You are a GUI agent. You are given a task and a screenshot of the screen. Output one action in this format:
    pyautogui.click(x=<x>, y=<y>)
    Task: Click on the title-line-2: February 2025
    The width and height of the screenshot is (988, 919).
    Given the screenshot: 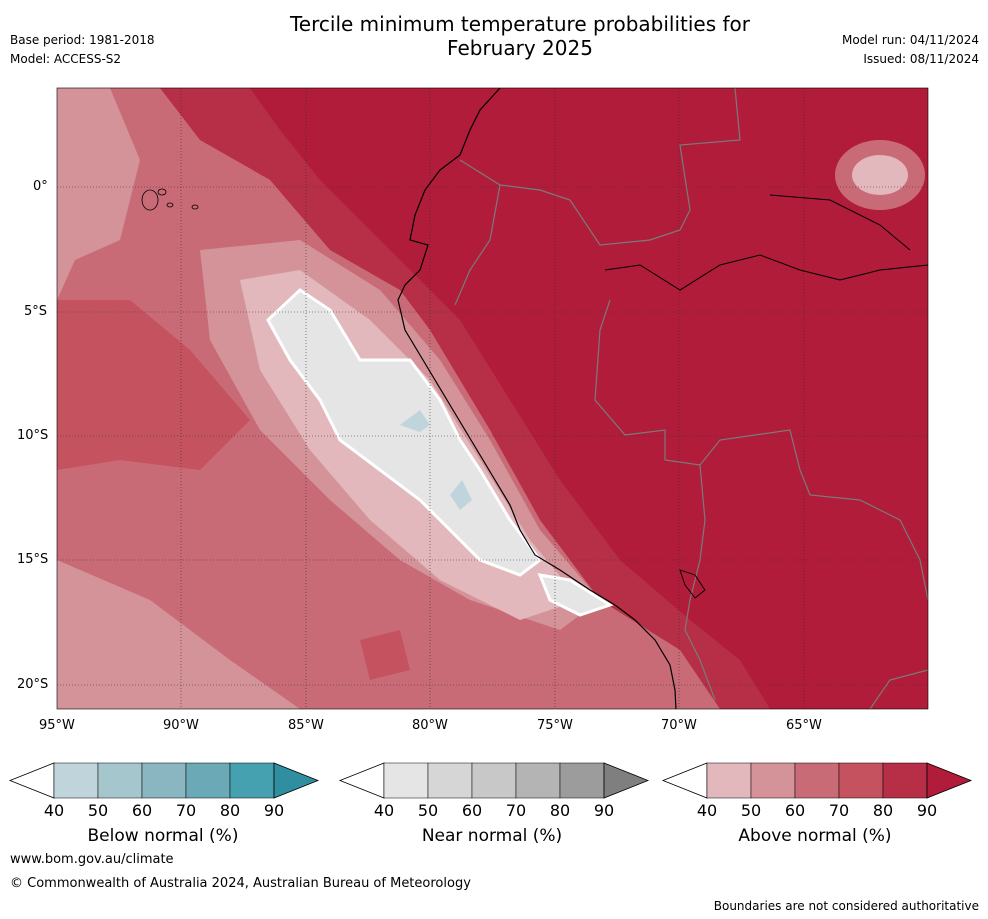 What is the action you would take?
    pyautogui.click(x=520, y=48)
    